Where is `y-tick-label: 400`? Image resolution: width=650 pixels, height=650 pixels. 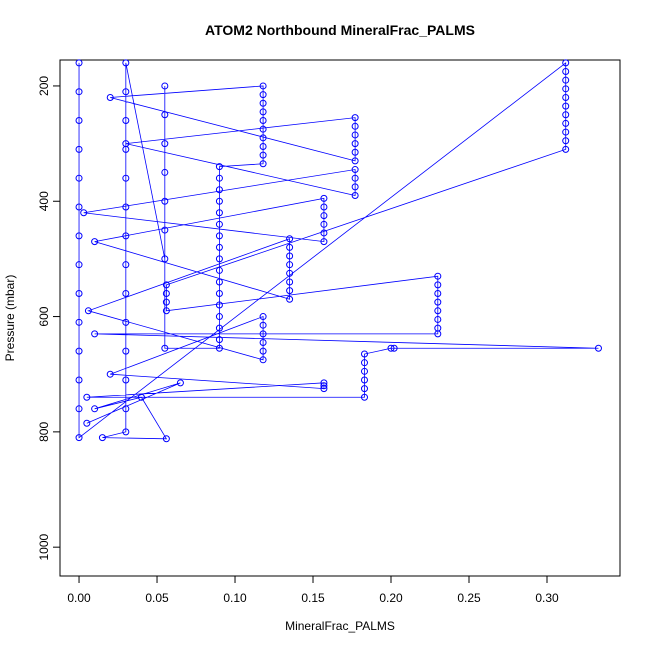
y-tick-label: 400 is located at coordinates (44, 201).